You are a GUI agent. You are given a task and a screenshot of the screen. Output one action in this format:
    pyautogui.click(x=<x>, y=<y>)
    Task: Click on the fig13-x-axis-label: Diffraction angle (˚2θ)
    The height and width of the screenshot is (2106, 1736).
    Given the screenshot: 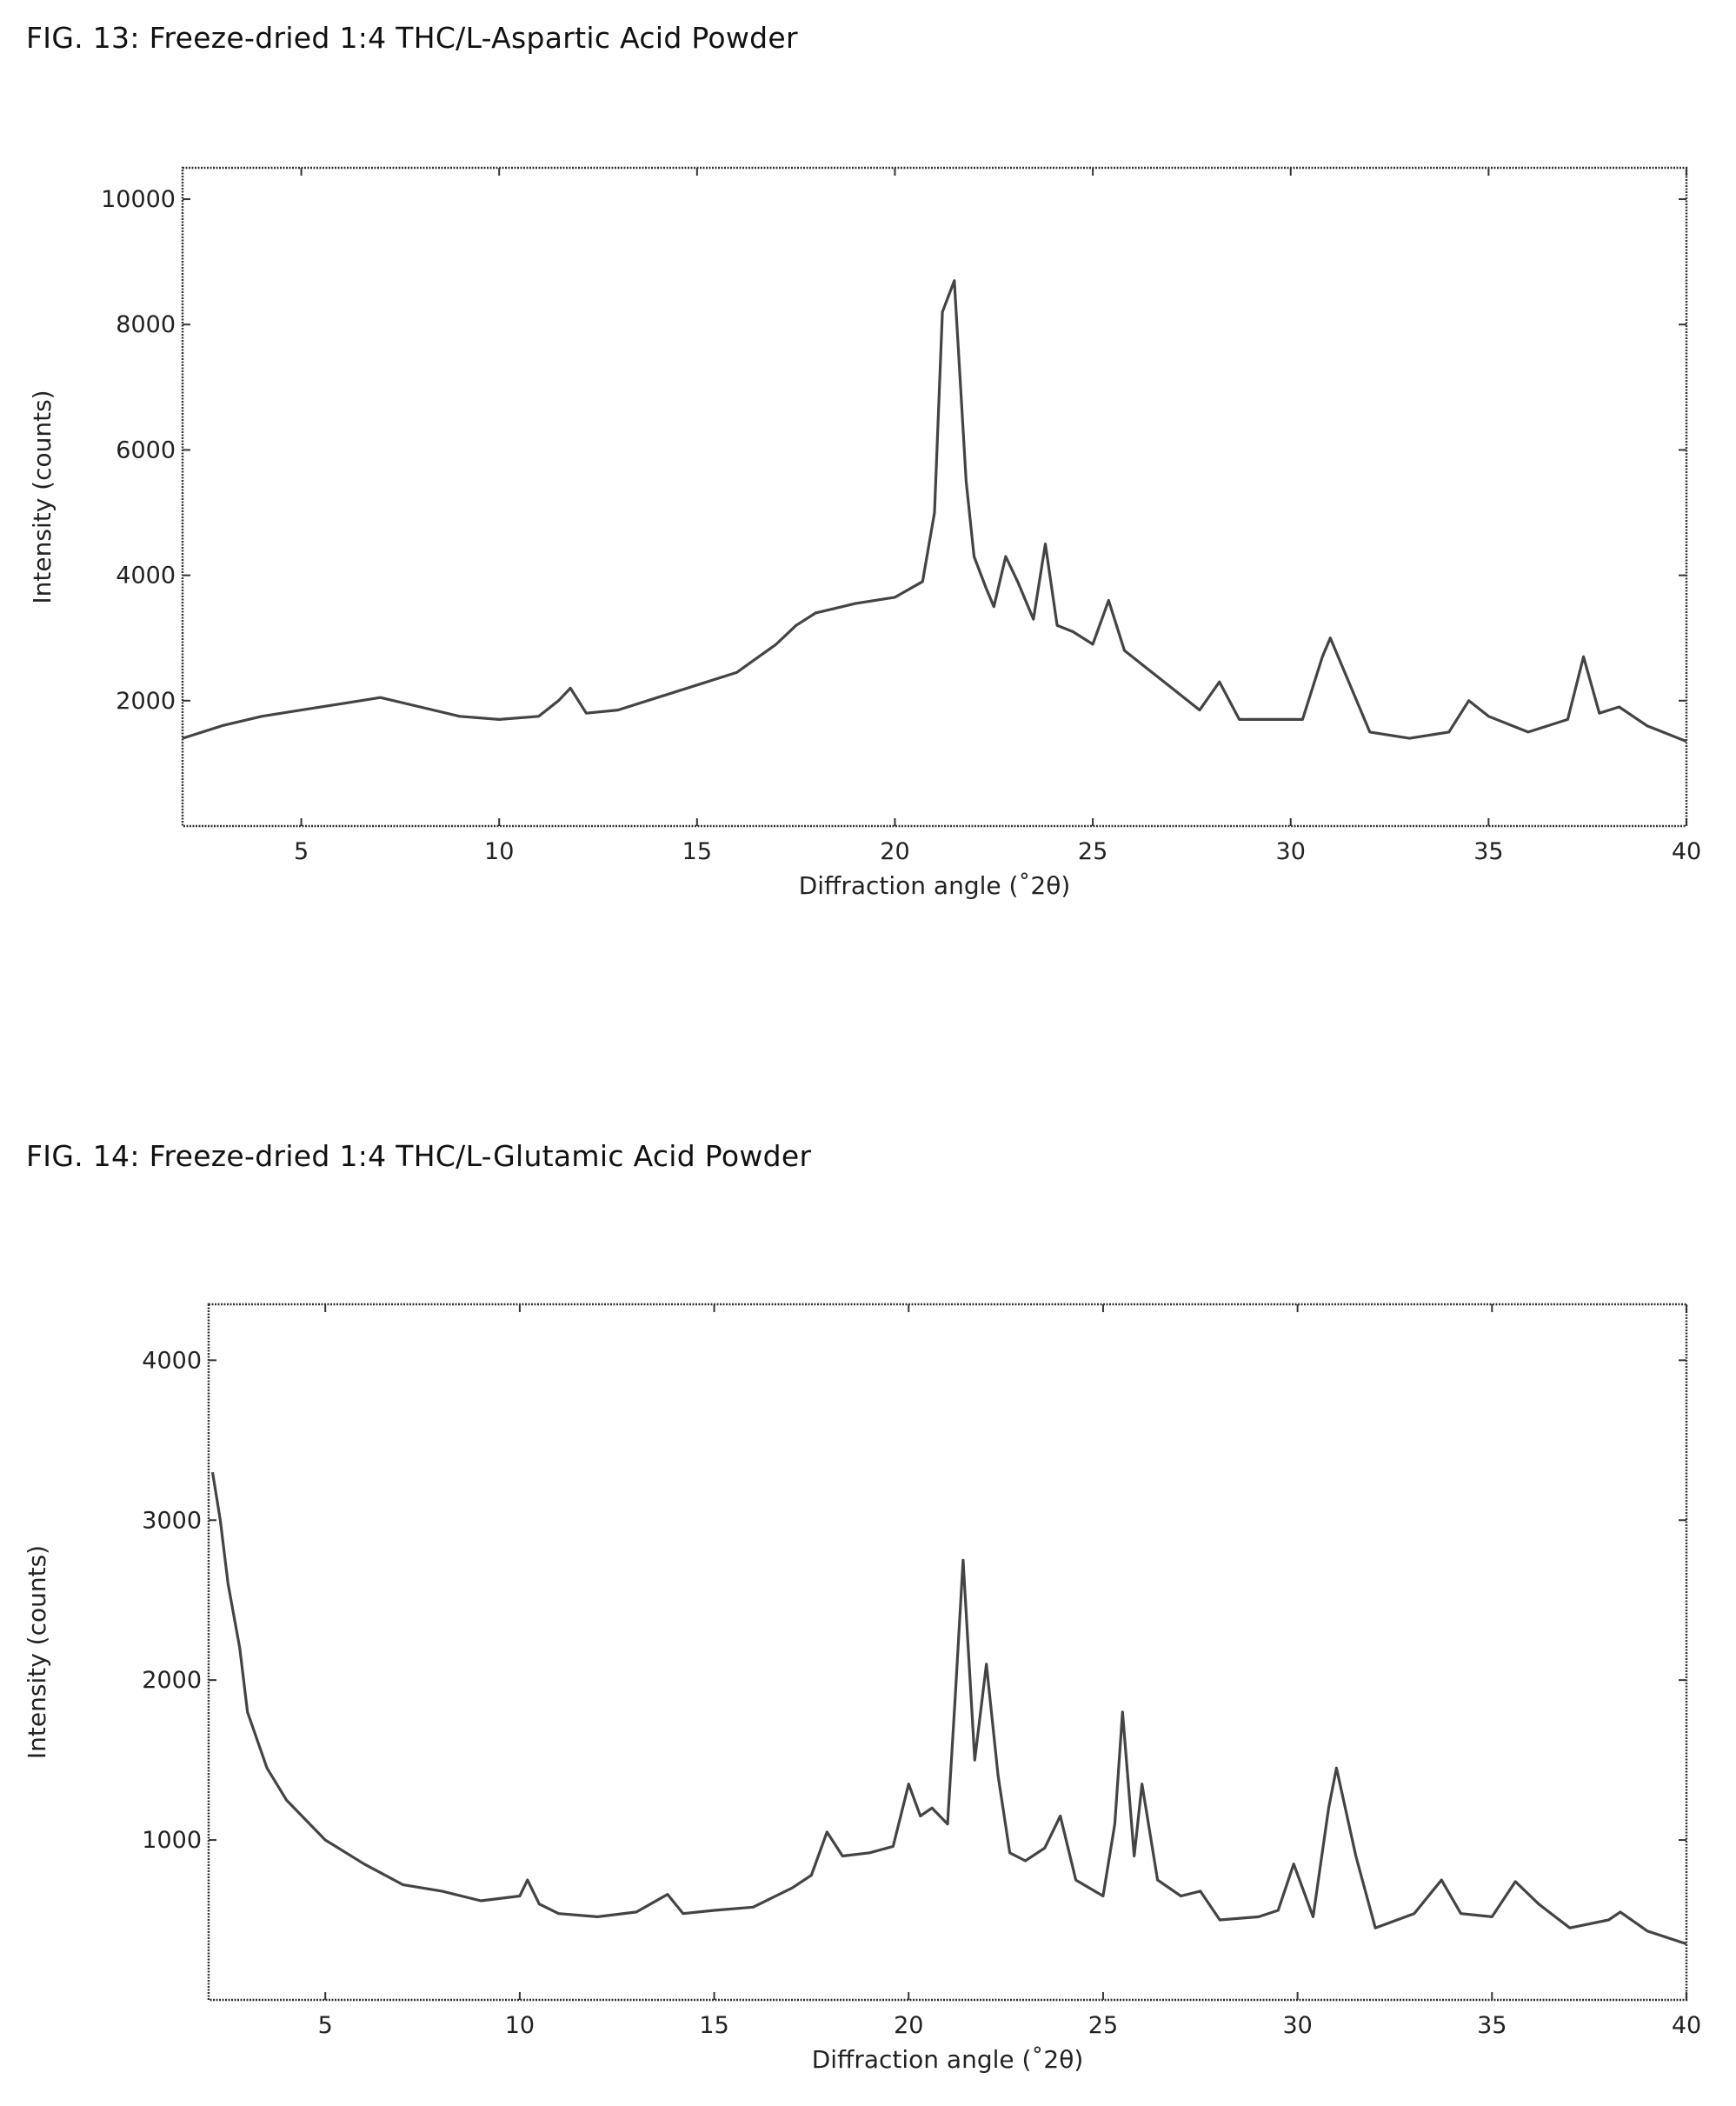 What is the action you would take?
    pyautogui.click(x=935, y=885)
    